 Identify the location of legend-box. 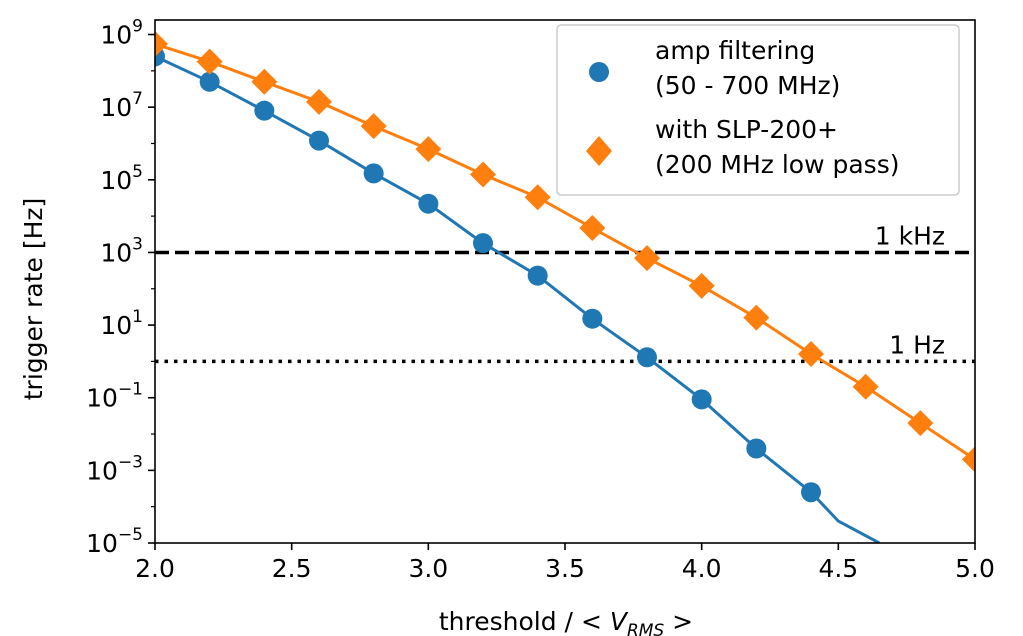
(758, 110).